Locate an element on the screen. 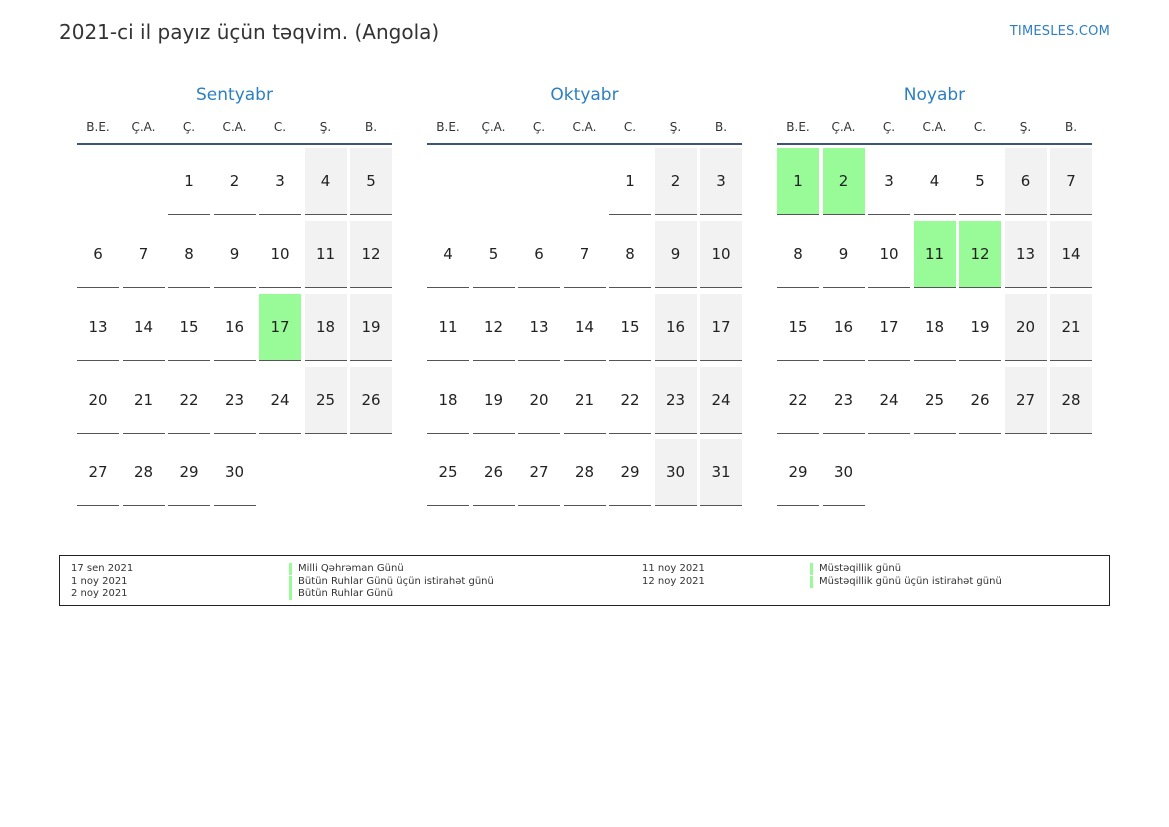 The image size is (1169, 827). site-link: TIMESLES.COM is located at coordinates (1059, 31).